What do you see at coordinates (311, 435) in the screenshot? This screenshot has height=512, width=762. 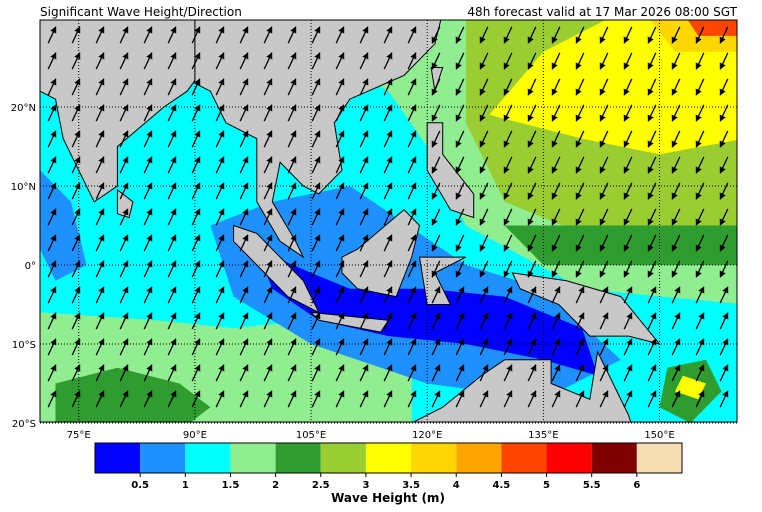 I see `lon-label: 105°E` at bounding box center [311, 435].